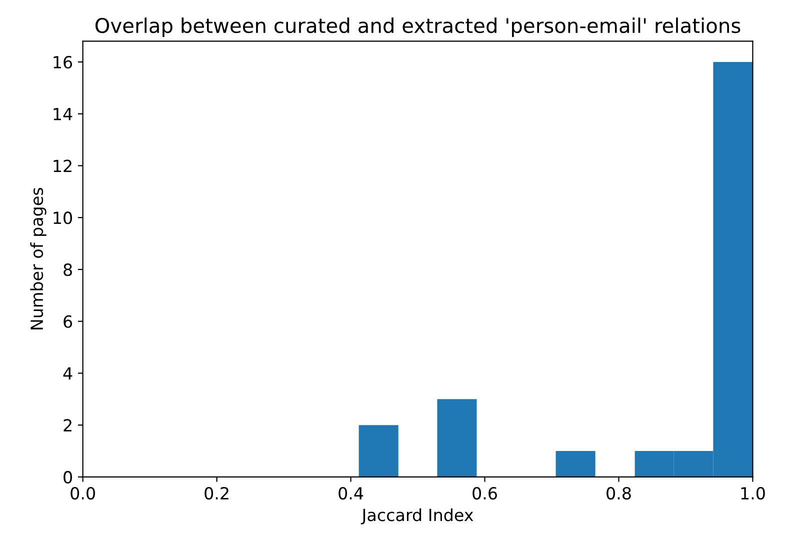 The width and height of the screenshot is (812, 542). What do you see at coordinates (417, 28) in the screenshot?
I see `chart-title: Overlap between curated and extracted 'person-email' relations` at bounding box center [417, 28].